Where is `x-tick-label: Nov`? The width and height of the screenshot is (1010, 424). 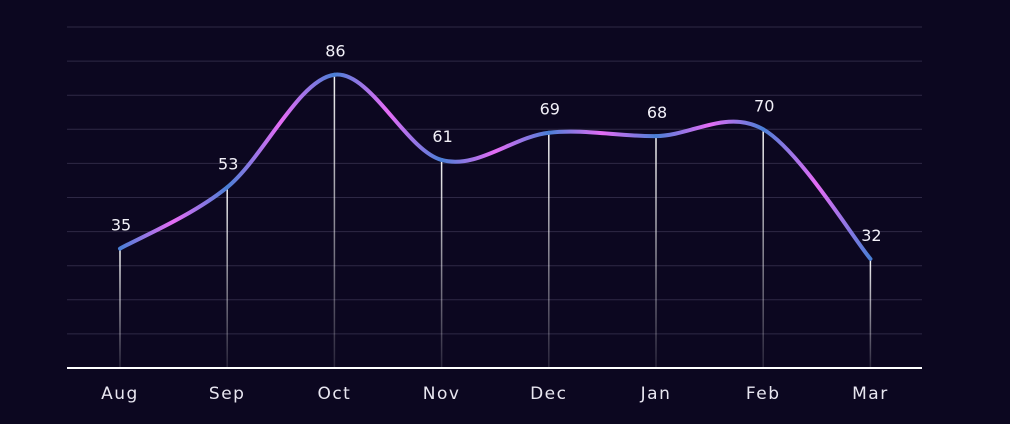
x-tick-label: Nov is located at coordinates (442, 394).